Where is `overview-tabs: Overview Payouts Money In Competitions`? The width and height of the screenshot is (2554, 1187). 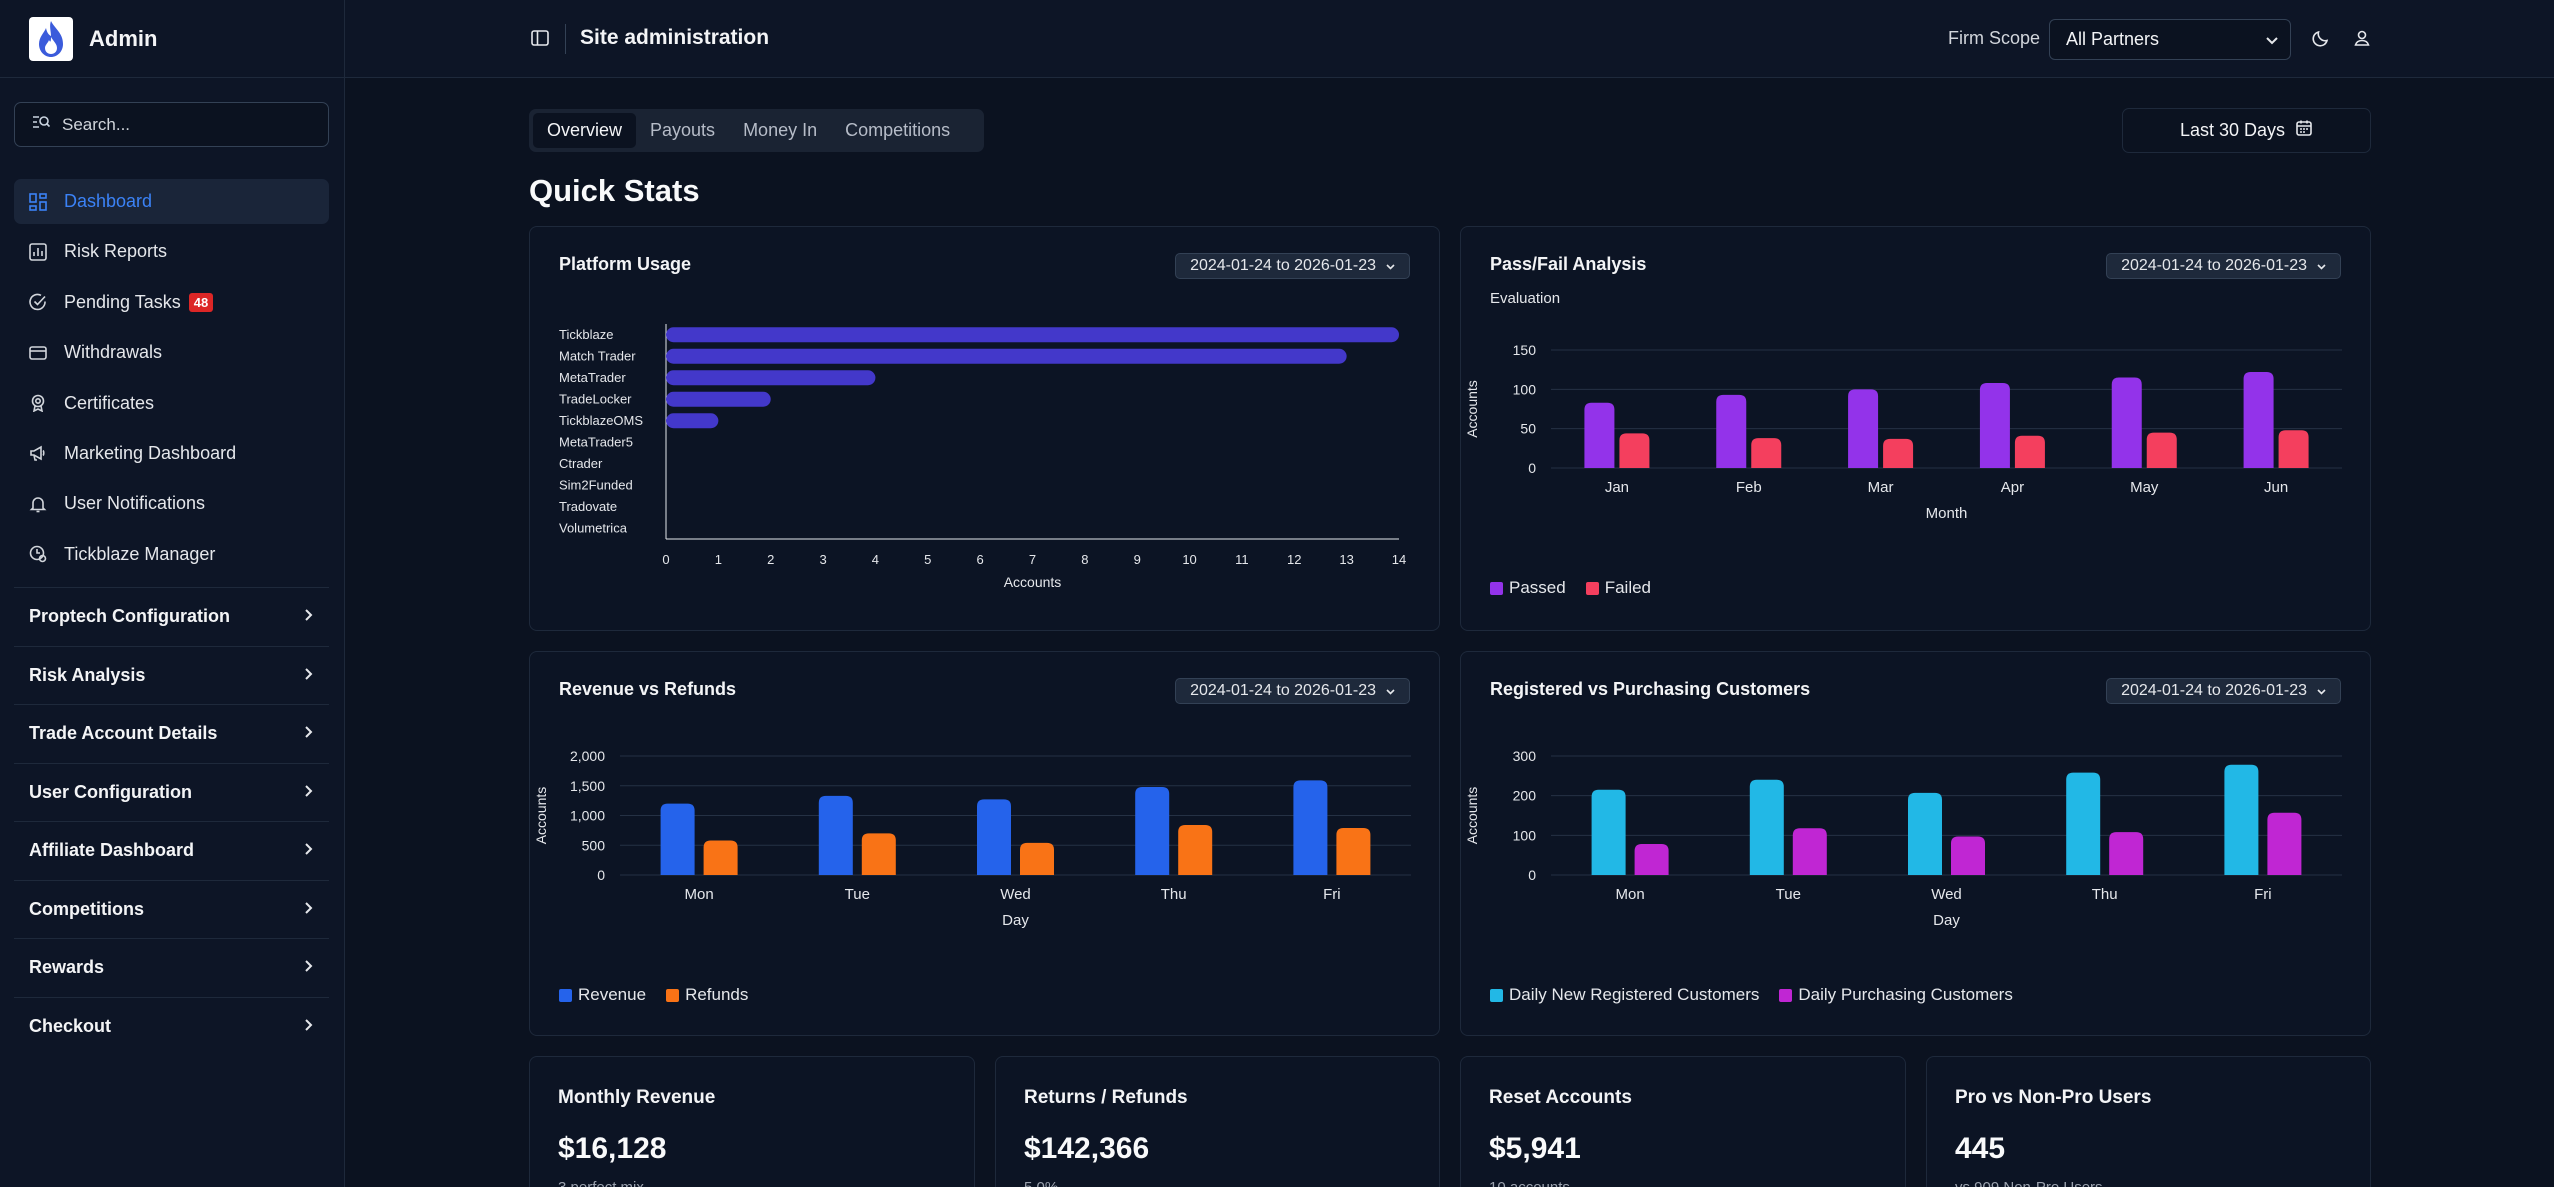 overview-tabs: Overview Payouts Money In Competitions is located at coordinates (756, 130).